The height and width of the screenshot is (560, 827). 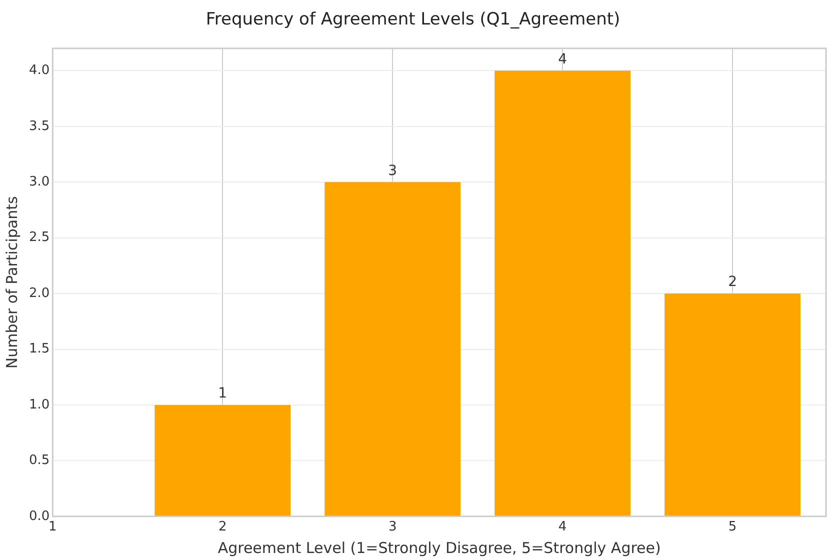 What do you see at coordinates (39, 404) in the screenshot?
I see `y-tick-label: 1.0` at bounding box center [39, 404].